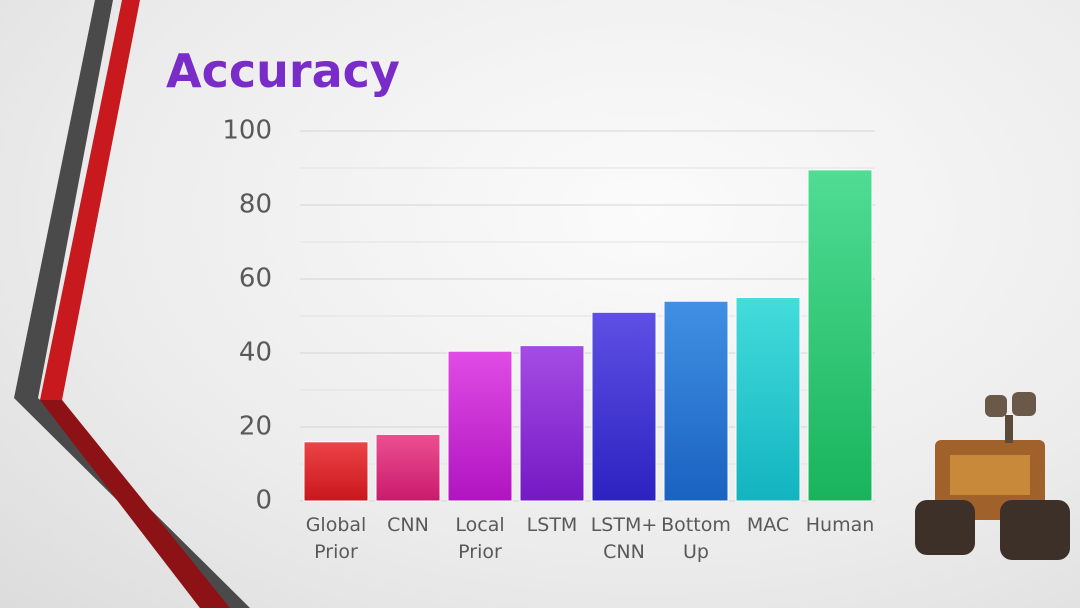 The width and height of the screenshot is (1080, 608). What do you see at coordinates (480, 538) in the screenshot?
I see `x-tick-label: Local Prior` at bounding box center [480, 538].